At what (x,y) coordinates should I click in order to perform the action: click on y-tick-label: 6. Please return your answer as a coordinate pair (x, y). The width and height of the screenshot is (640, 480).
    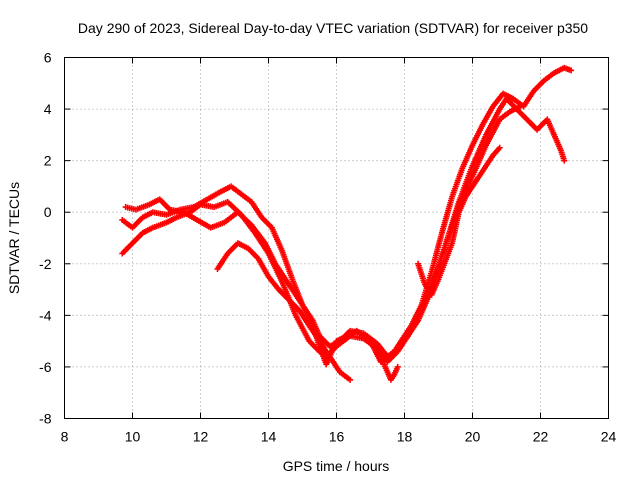
    Looking at the image, I should click on (48, 58).